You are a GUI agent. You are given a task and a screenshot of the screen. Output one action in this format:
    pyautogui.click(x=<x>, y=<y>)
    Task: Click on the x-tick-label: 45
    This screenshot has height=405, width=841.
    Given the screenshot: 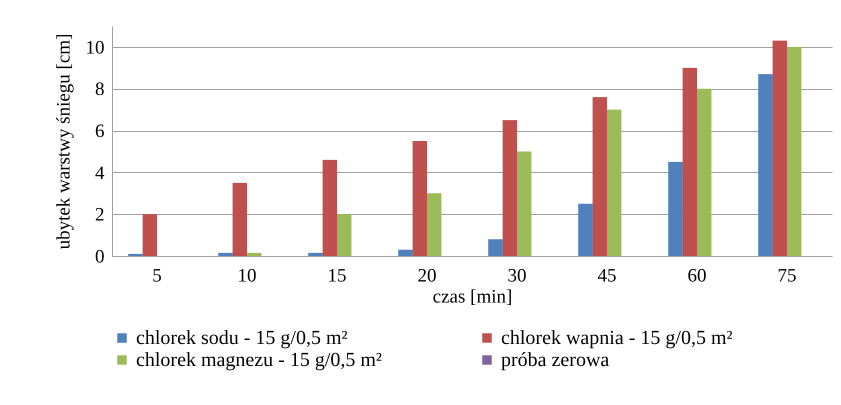 What is the action you would take?
    pyautogui.click(x=607, y=276)
    